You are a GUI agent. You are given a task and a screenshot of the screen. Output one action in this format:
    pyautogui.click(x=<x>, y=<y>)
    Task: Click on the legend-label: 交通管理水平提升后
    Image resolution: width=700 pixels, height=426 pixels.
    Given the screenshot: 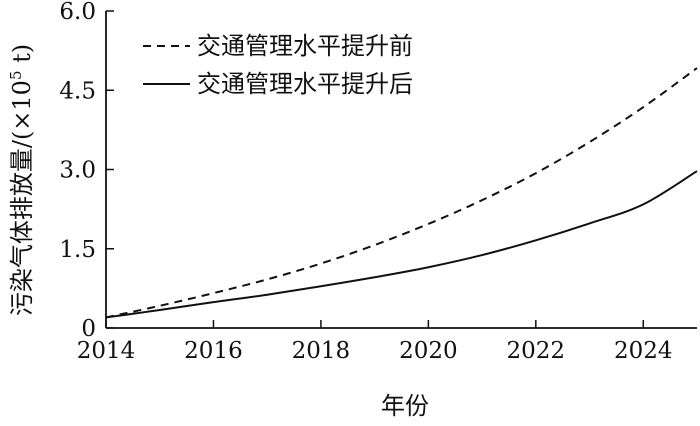 What is the action you would take?
    pyautogui.click(x=305, y=84)
    